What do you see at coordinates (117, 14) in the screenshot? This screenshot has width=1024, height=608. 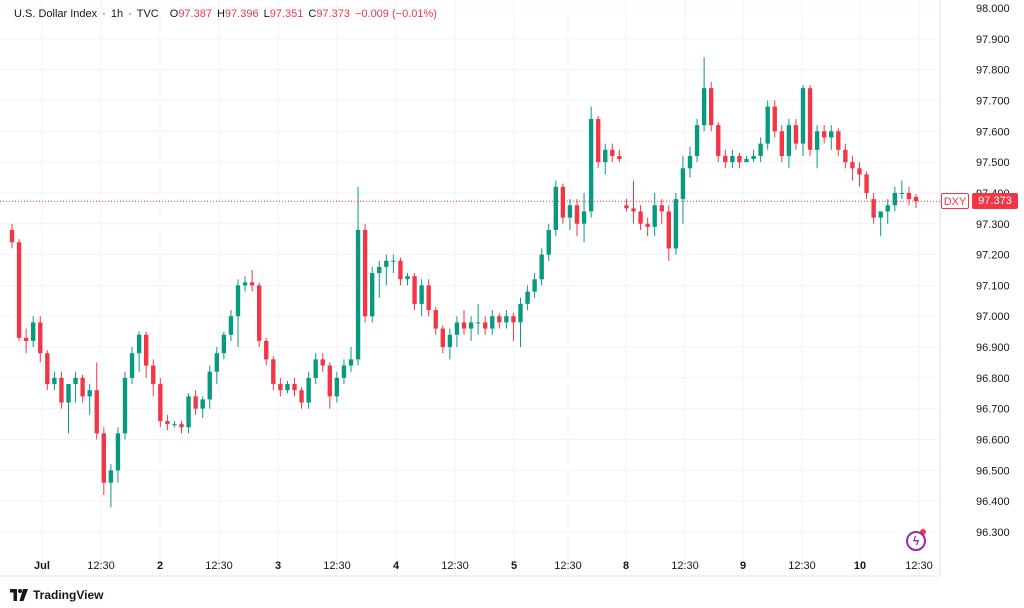 I see `legend-interval: 1h` at bounding box center [117, 14].